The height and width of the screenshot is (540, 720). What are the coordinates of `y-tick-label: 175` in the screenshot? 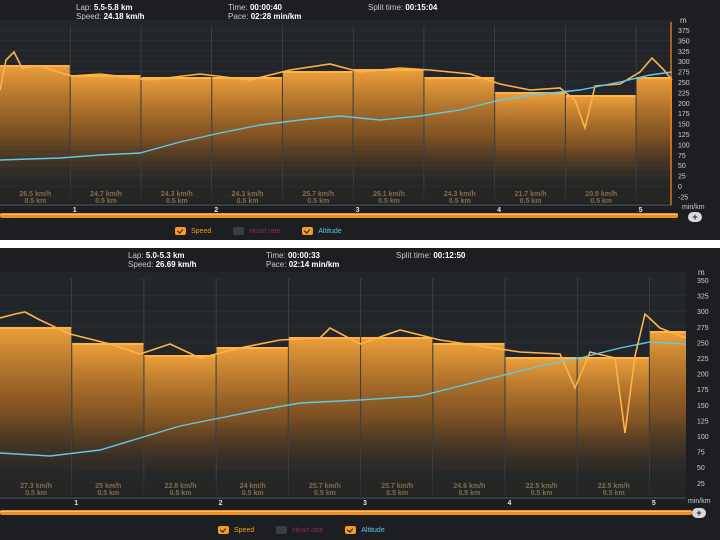 It's located at (703, 390).